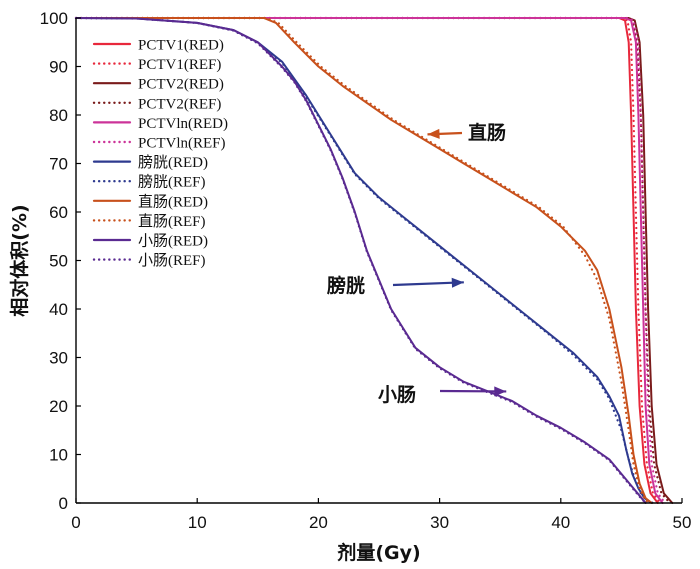 The image size is (700, 569). Describe the element at coordinates (466, 132) in the screenshot. I see `annotation-1: 直肠` at that location.